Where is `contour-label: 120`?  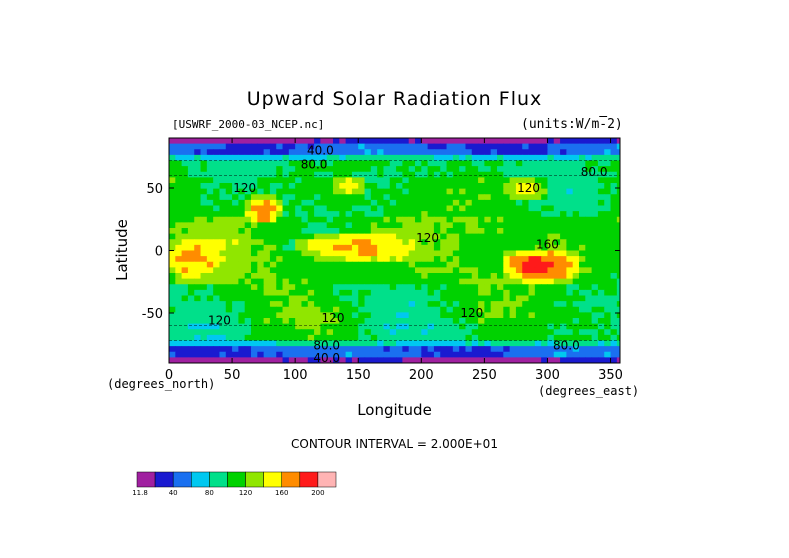
contour-label: 120 is located at coordinates (333, 318).